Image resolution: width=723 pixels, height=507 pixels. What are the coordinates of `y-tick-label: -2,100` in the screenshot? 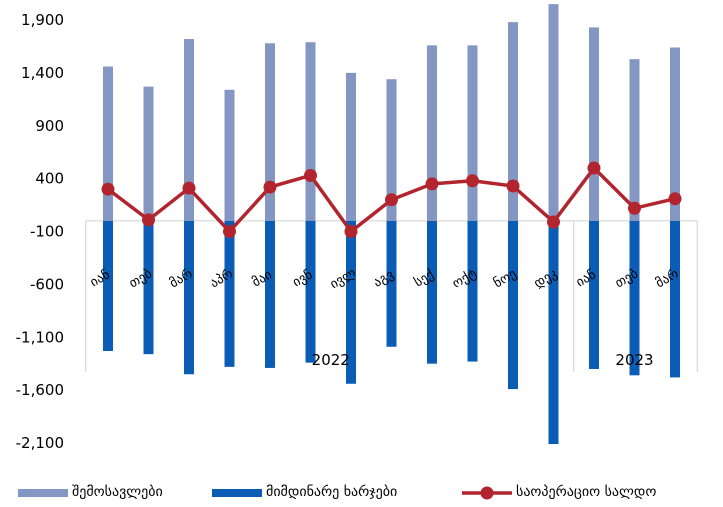 It's located at (40, 443).